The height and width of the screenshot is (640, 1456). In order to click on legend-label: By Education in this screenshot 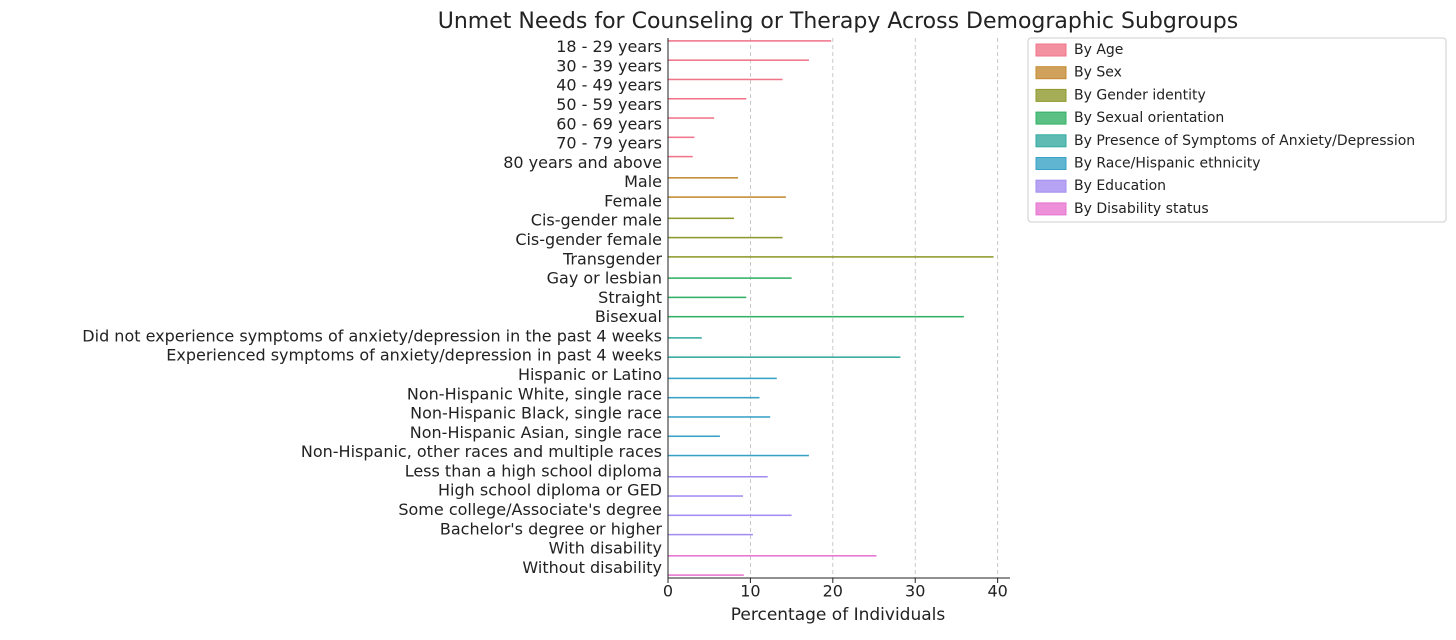, I will do `click(1120, 186)`.